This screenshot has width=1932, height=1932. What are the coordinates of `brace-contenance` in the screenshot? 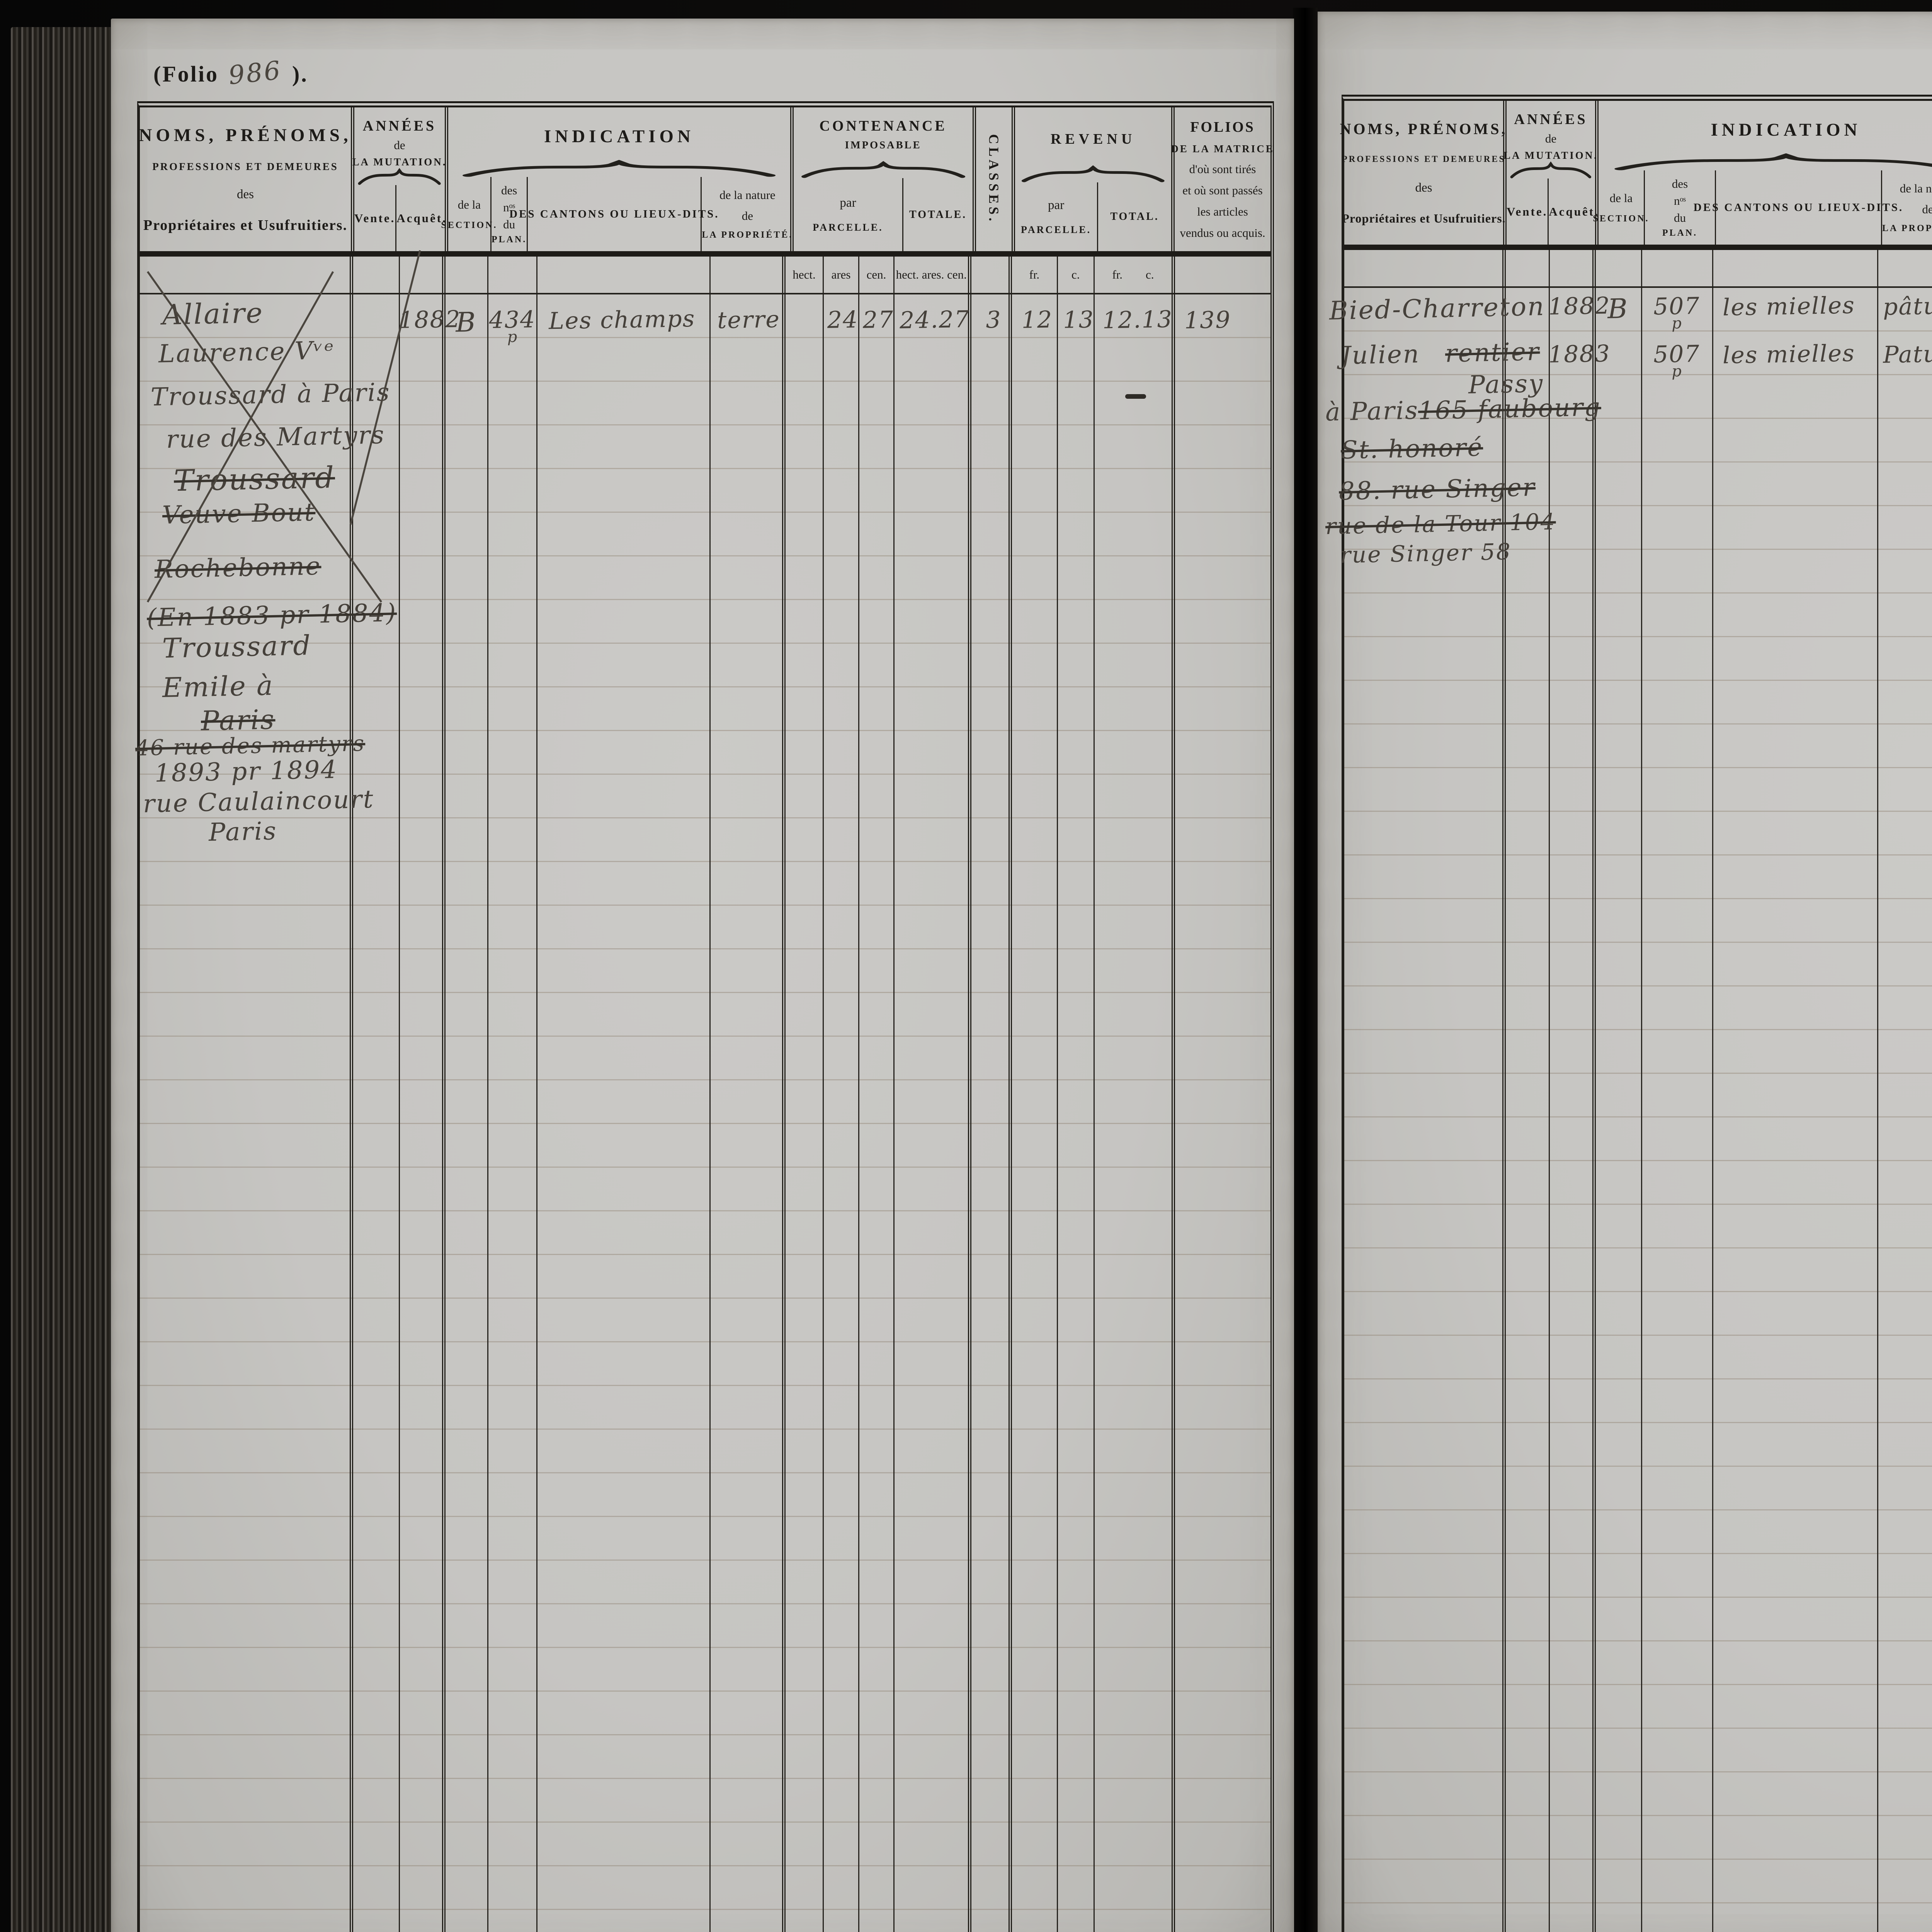 It's located at (883, 169).